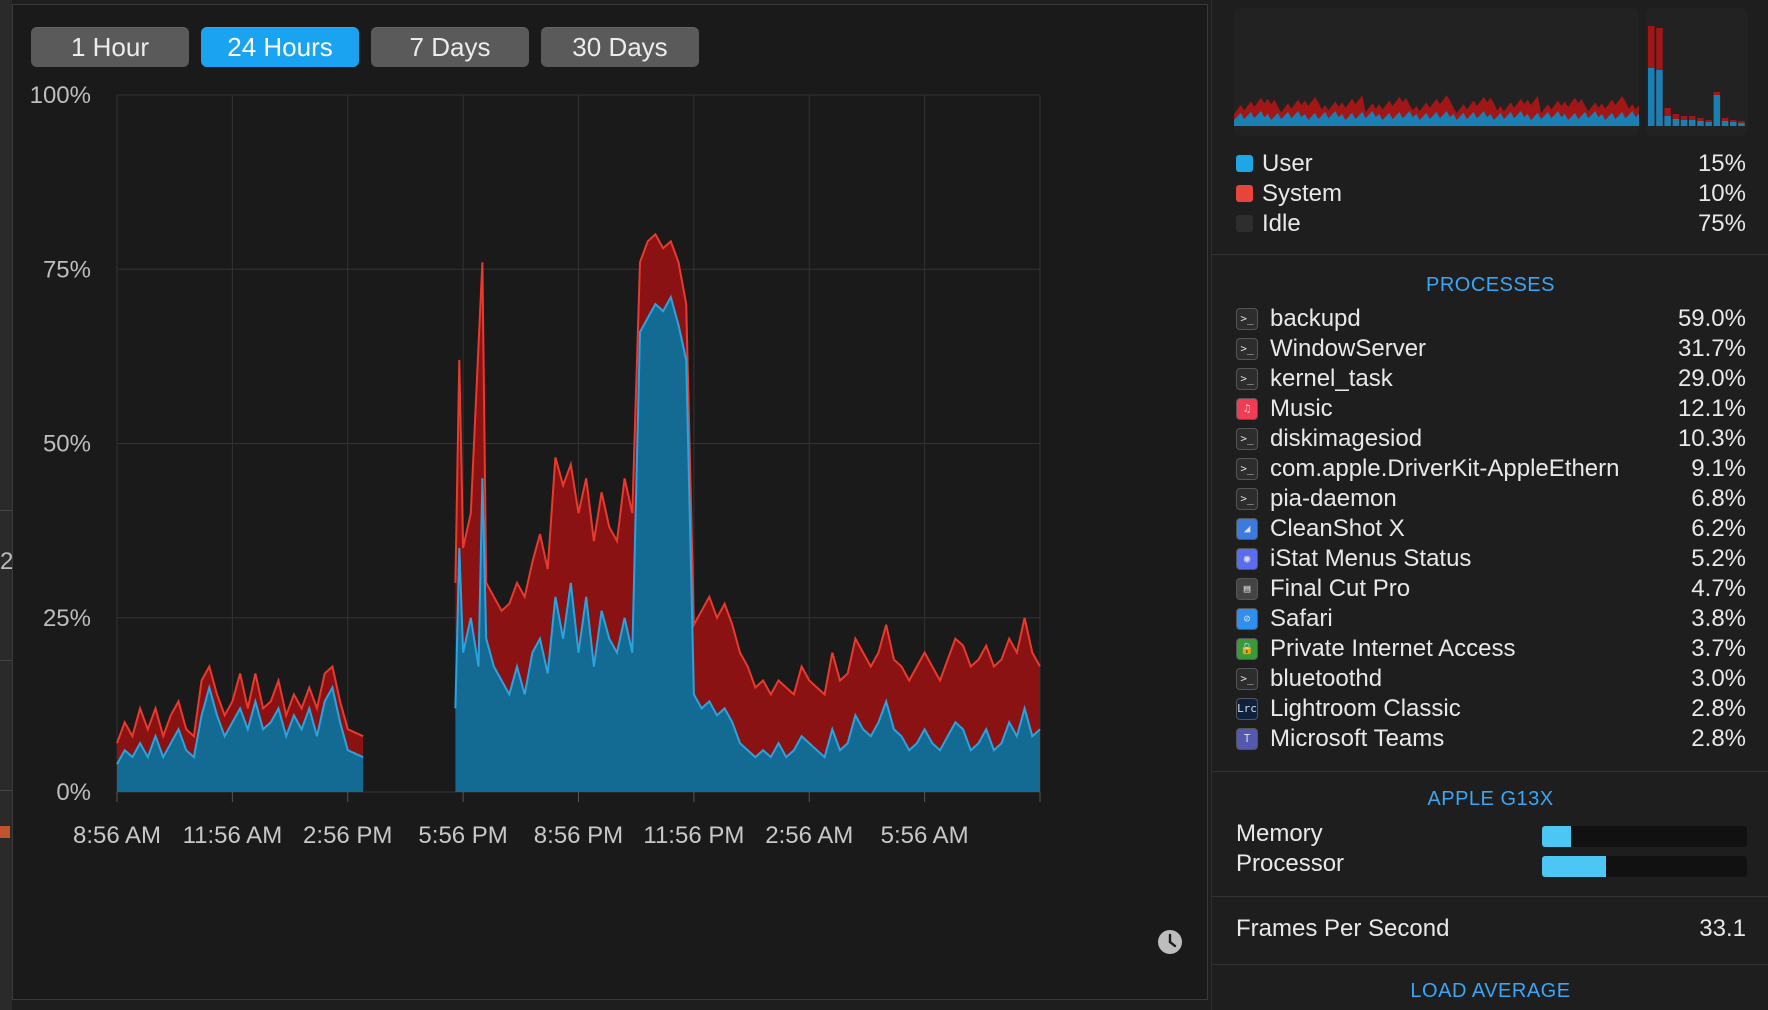 The width and height of the screenshot is (1768, 1010). I want to click on process-row: ⊘ Safari 3.8%, so click(1491, 620).